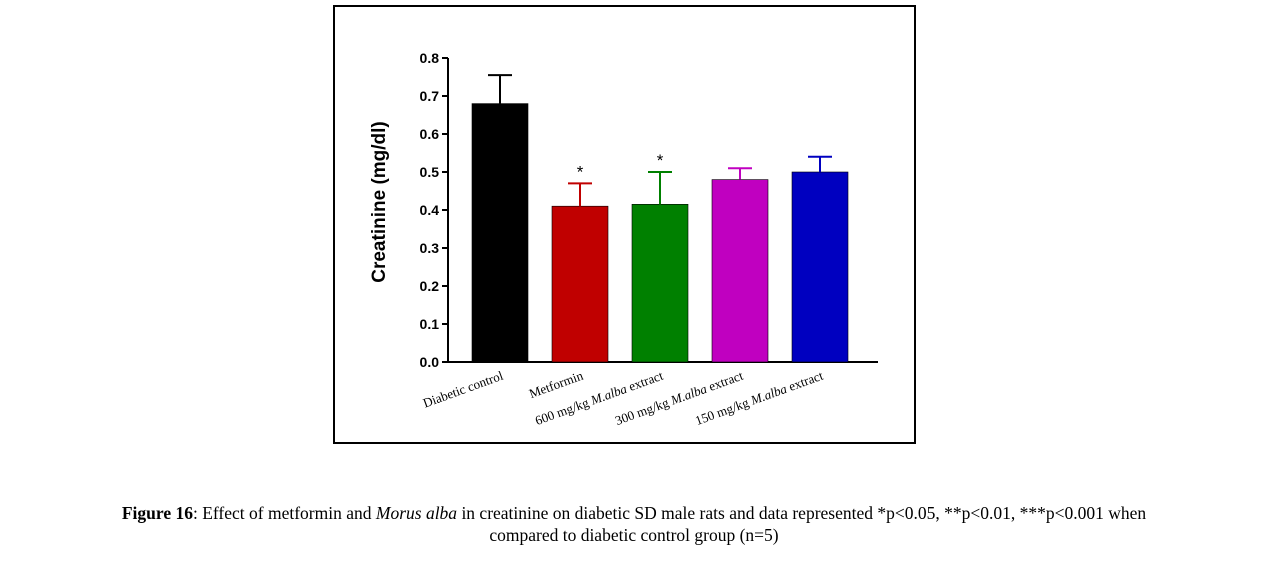 Image resolution: width=1268 pixels, height=562 pixels. What do you see at coordinates (157, 513) in the screenshot?
I see `caption-figure-label: Figure 16` at bounding box center [157, 513].